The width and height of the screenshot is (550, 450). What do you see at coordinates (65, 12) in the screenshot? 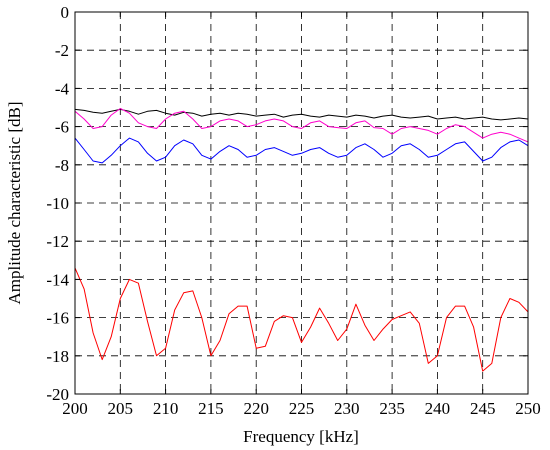
I see `y-tick-label: 0` at bounding box center [65, 12].